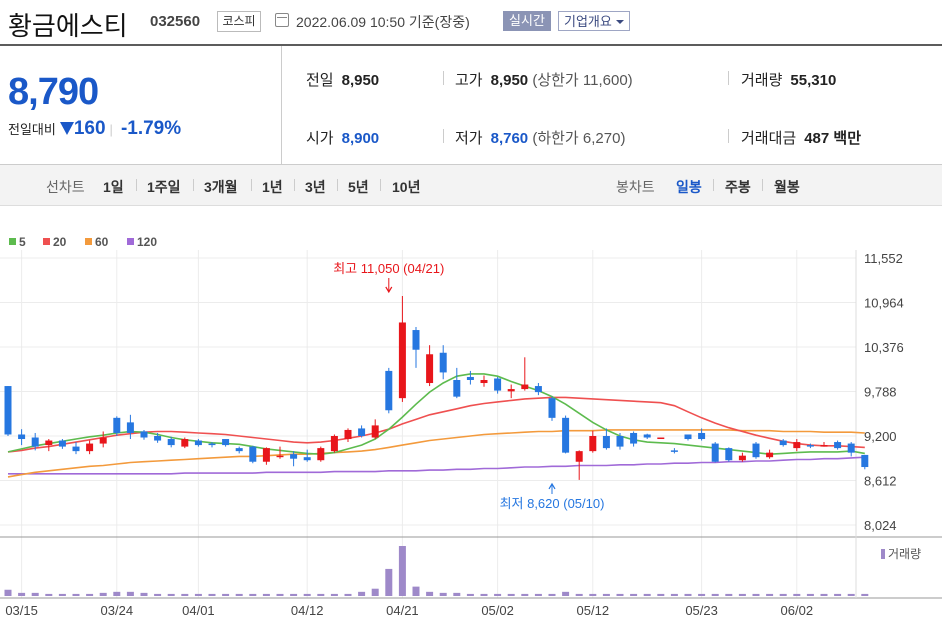  Describe the element at coordinates (151, 128) in the screenshot. I see `diff-percent: -1.79%` at that location.